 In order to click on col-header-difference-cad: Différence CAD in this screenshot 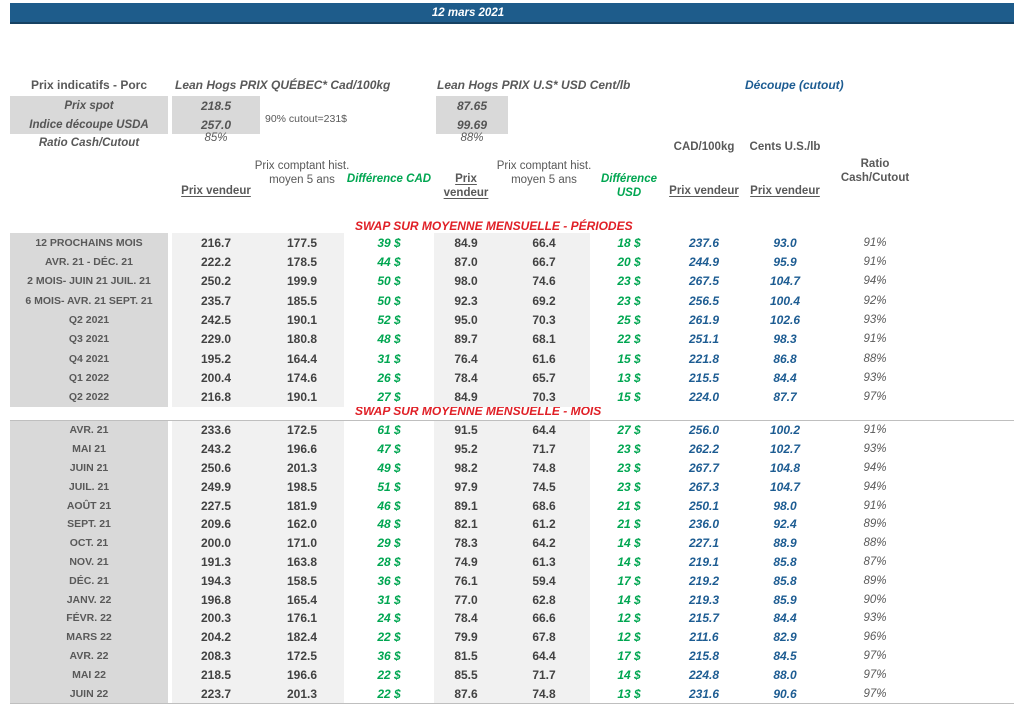, I will do `click(389, 179)`.